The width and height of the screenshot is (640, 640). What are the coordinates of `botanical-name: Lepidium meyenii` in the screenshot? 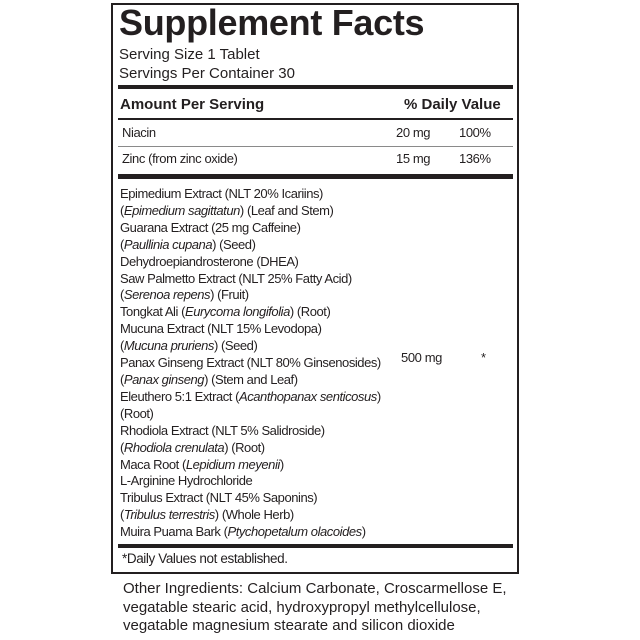 It's located at (232, 464).